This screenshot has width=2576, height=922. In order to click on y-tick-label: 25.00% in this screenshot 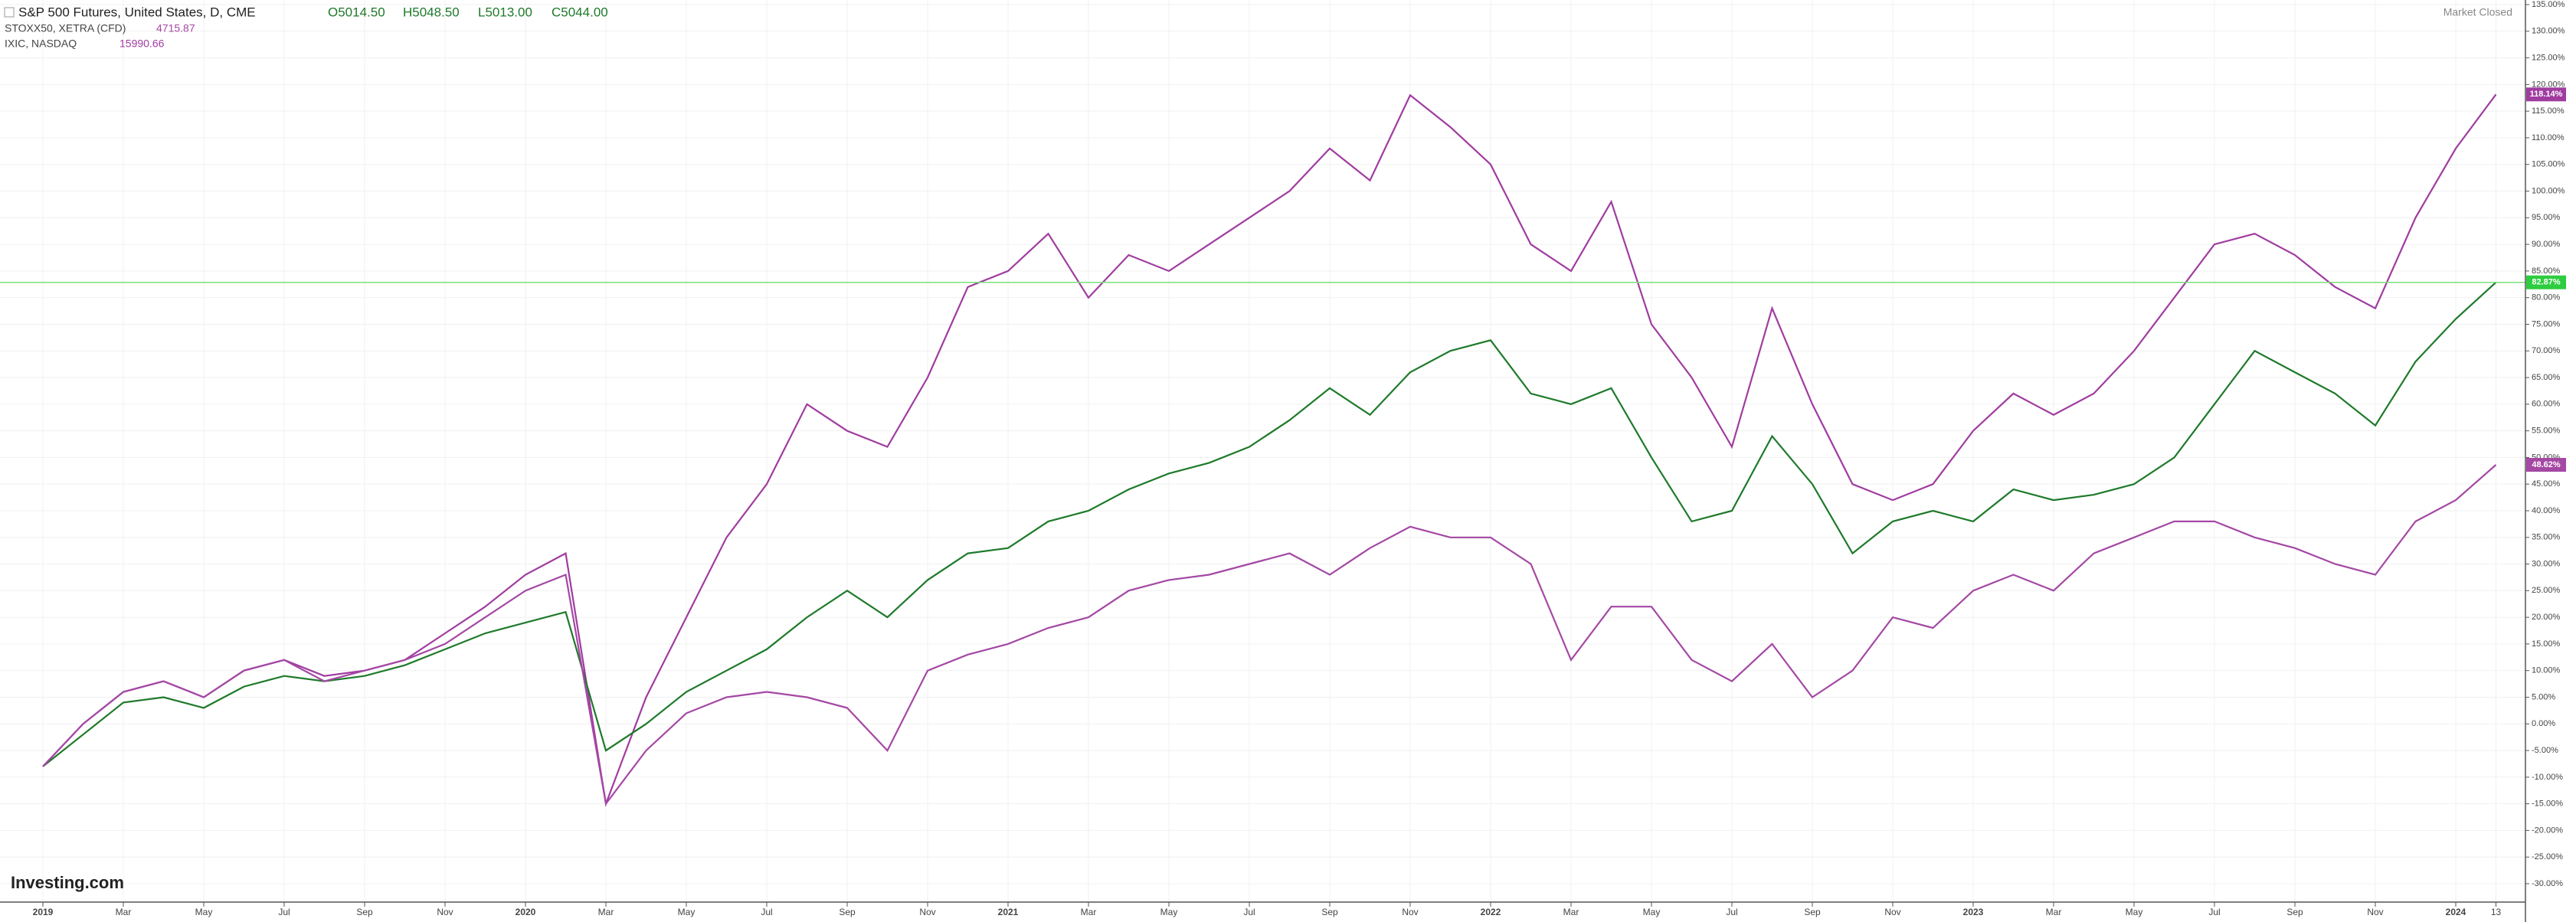, I will do `click(2546, 590)`.